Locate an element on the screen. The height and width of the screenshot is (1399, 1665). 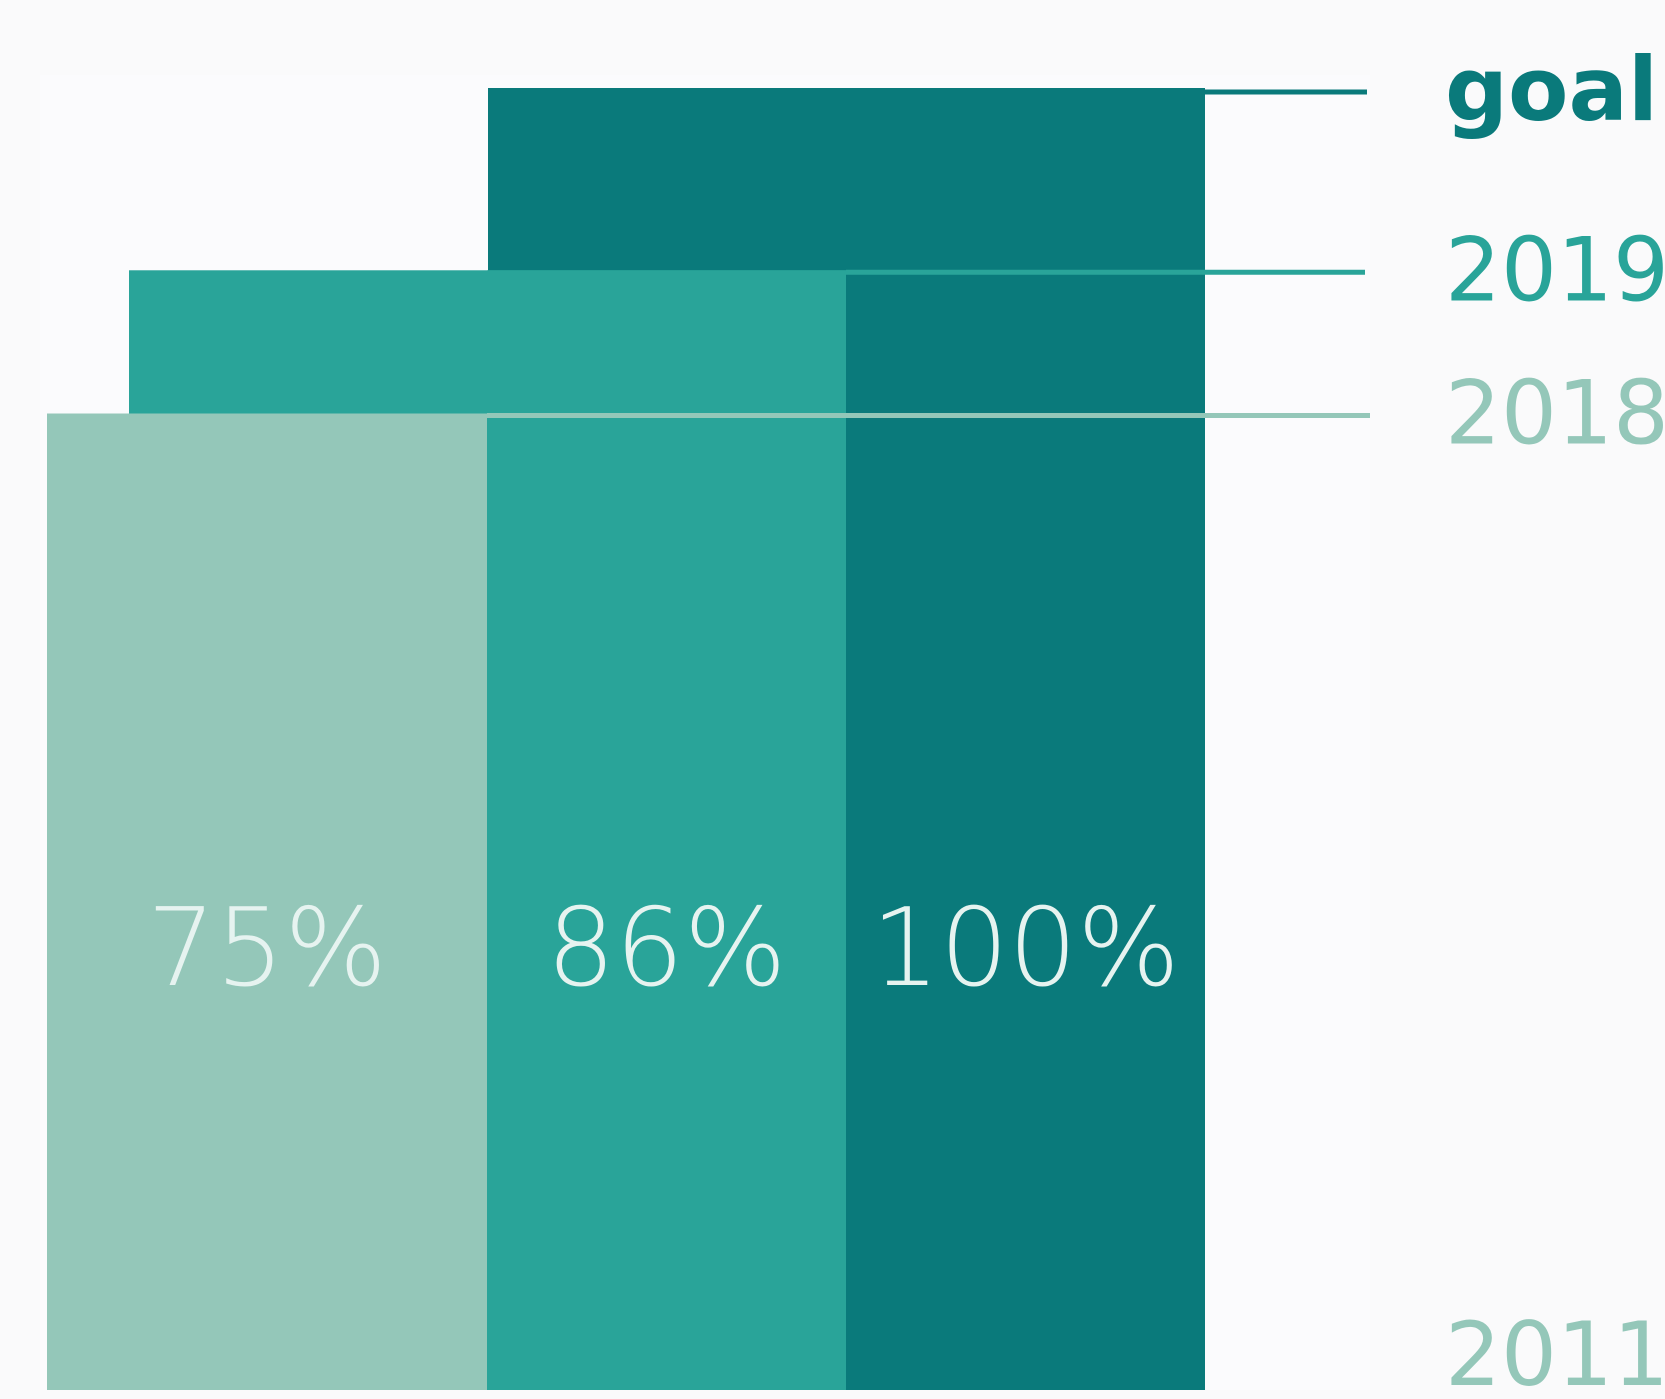
bar-value-label: 100% is located at coordinates (1025, 948).